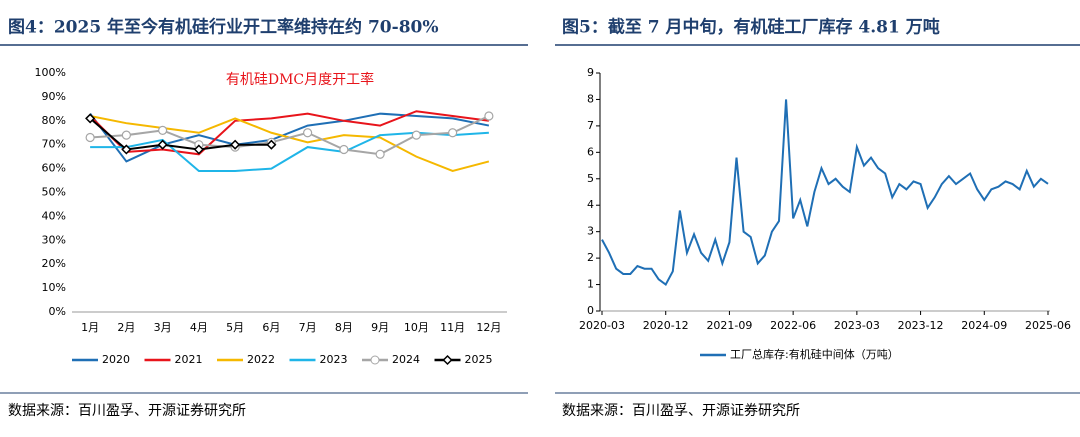 This screenshot has width=1080, height=437. Describe the element at coordinates (57, 311) in the screenshot. I see `y-tick-label: 0%` at that location.